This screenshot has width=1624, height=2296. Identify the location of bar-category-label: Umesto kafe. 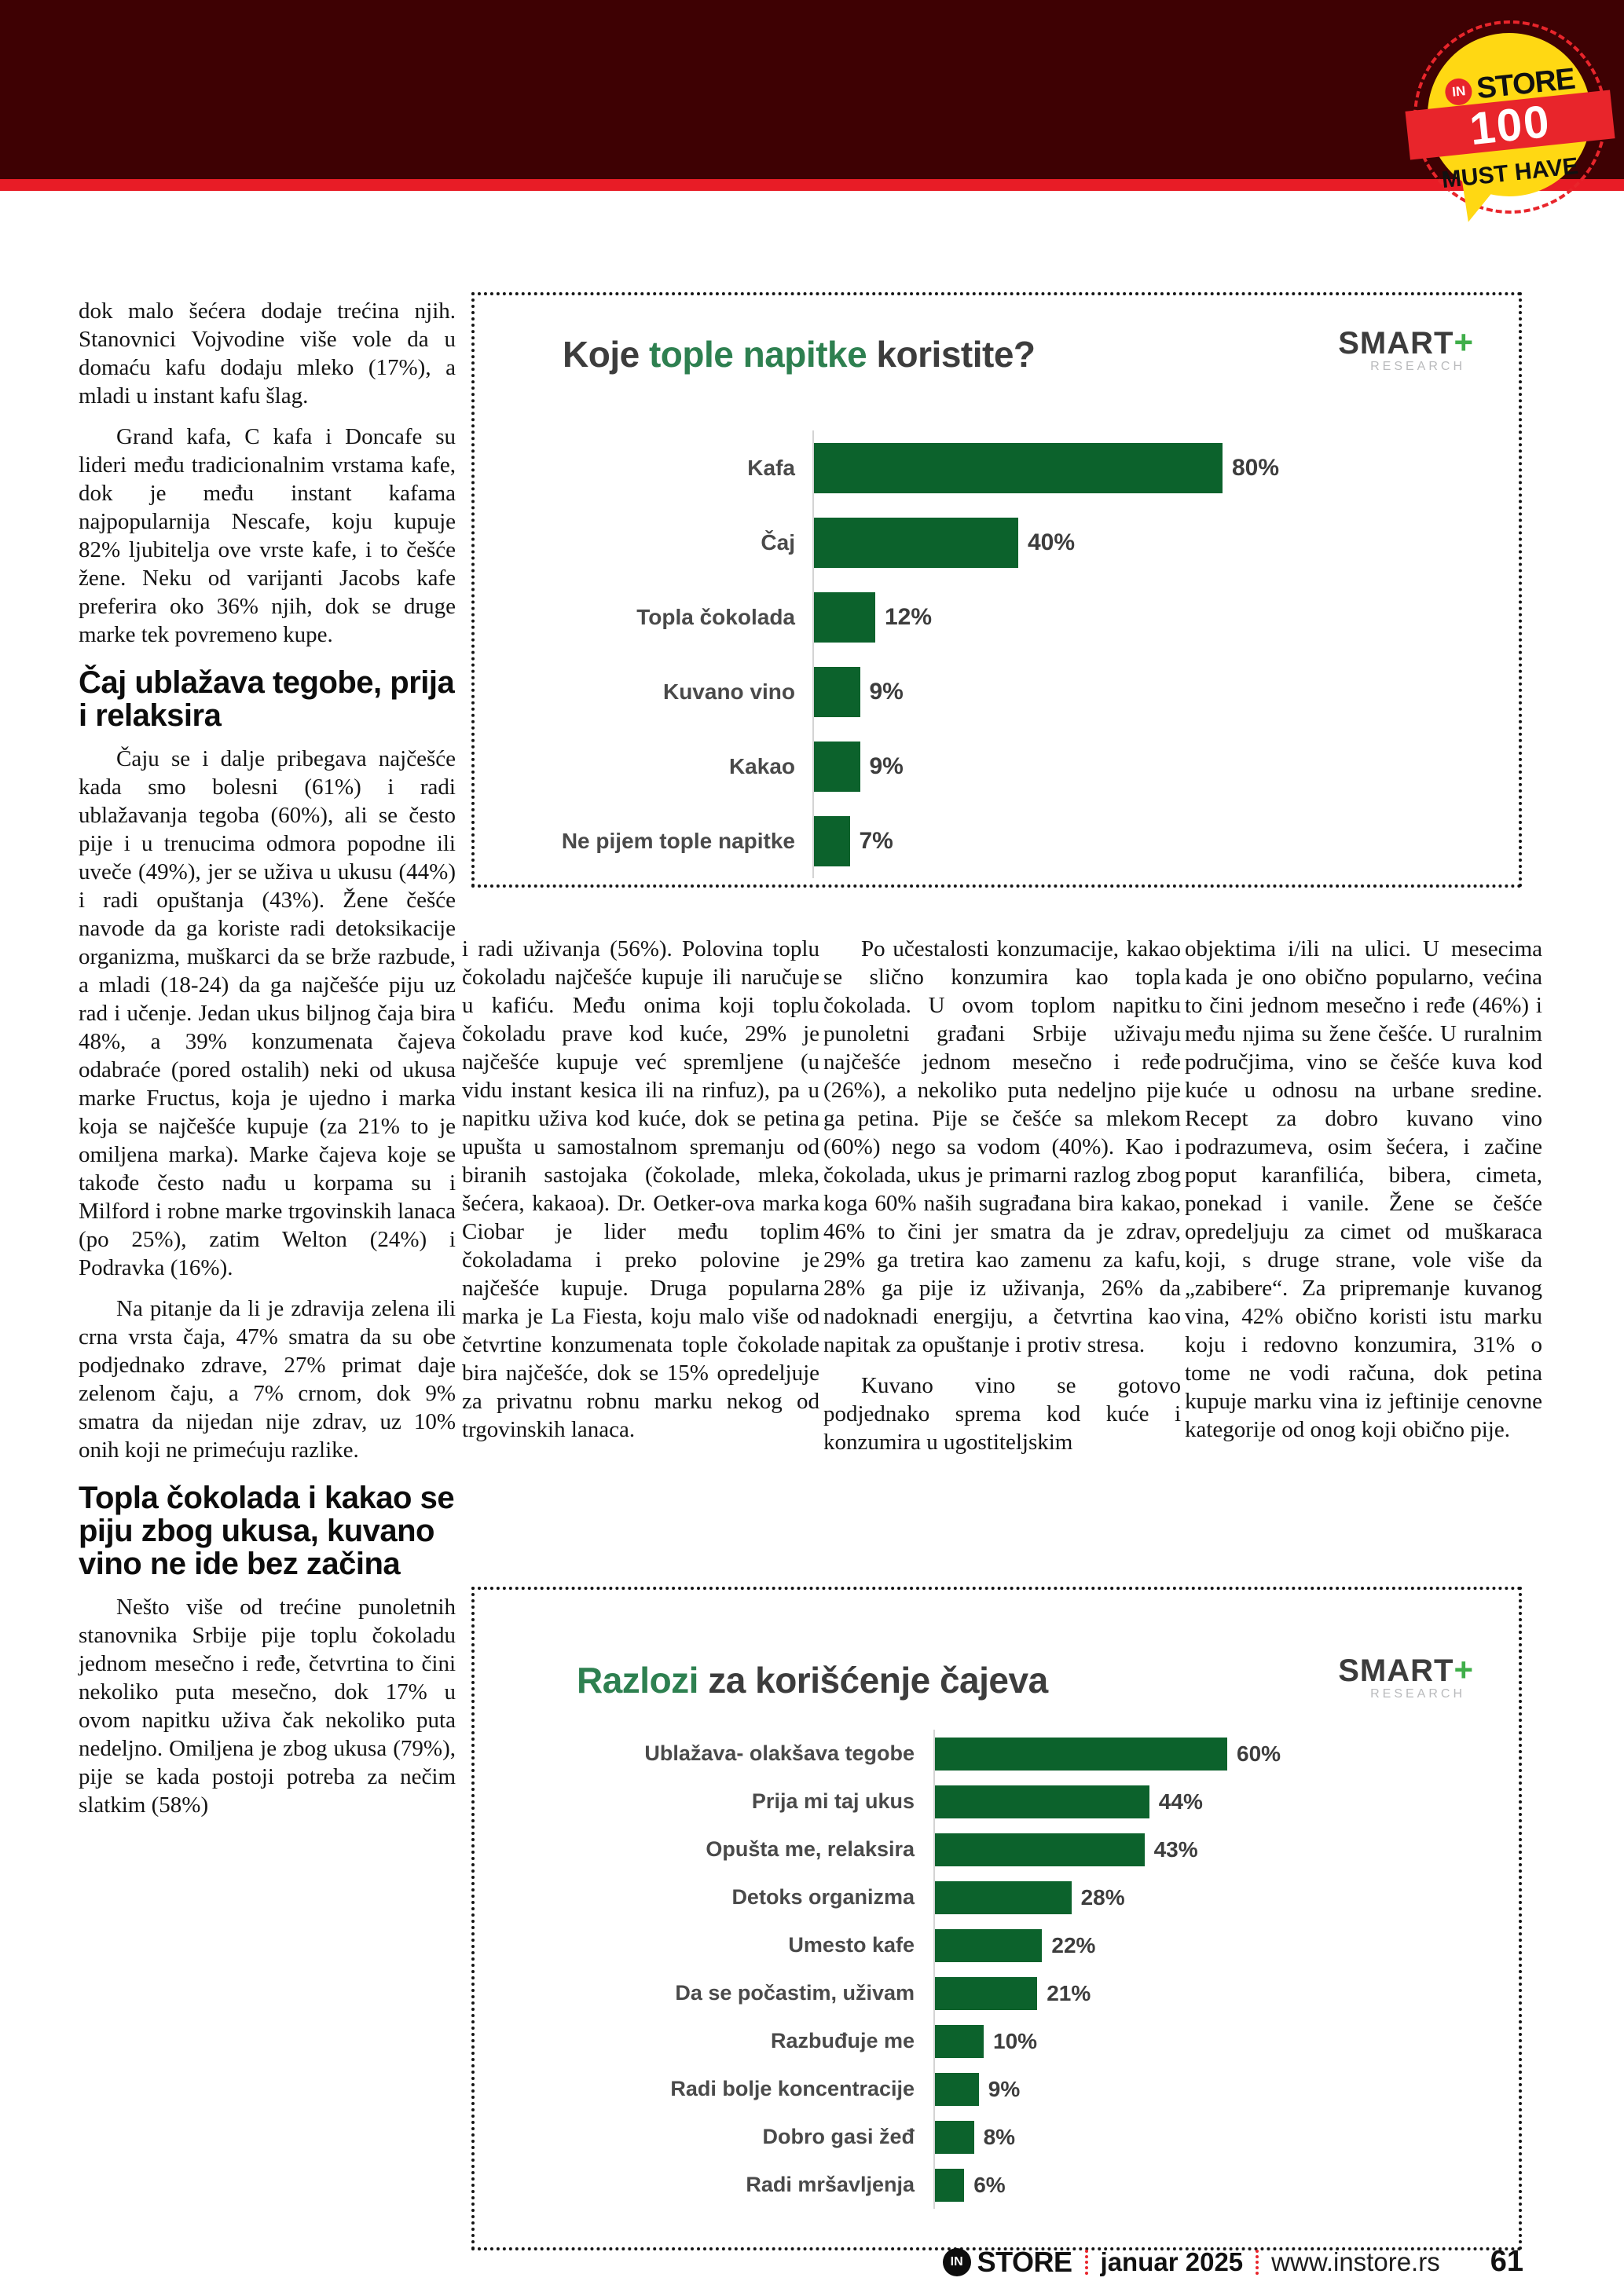
(852, 1945).